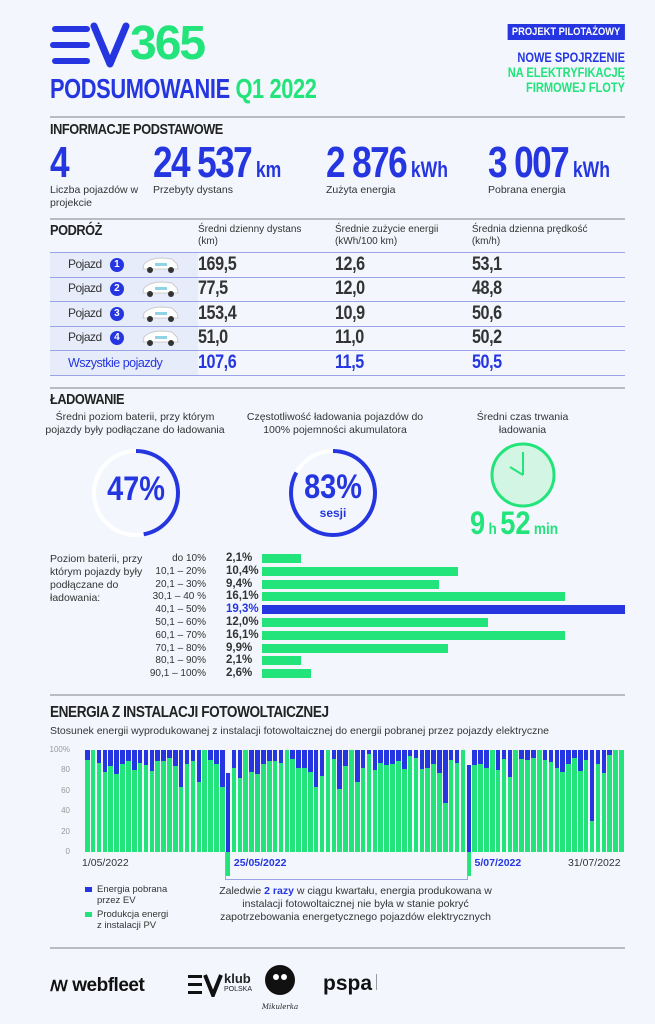 This screenshot has height=1024, width=655. Describe the element at coordinates (591, 169) in the screenshot. I see `stat-unit: kWh` at that location.